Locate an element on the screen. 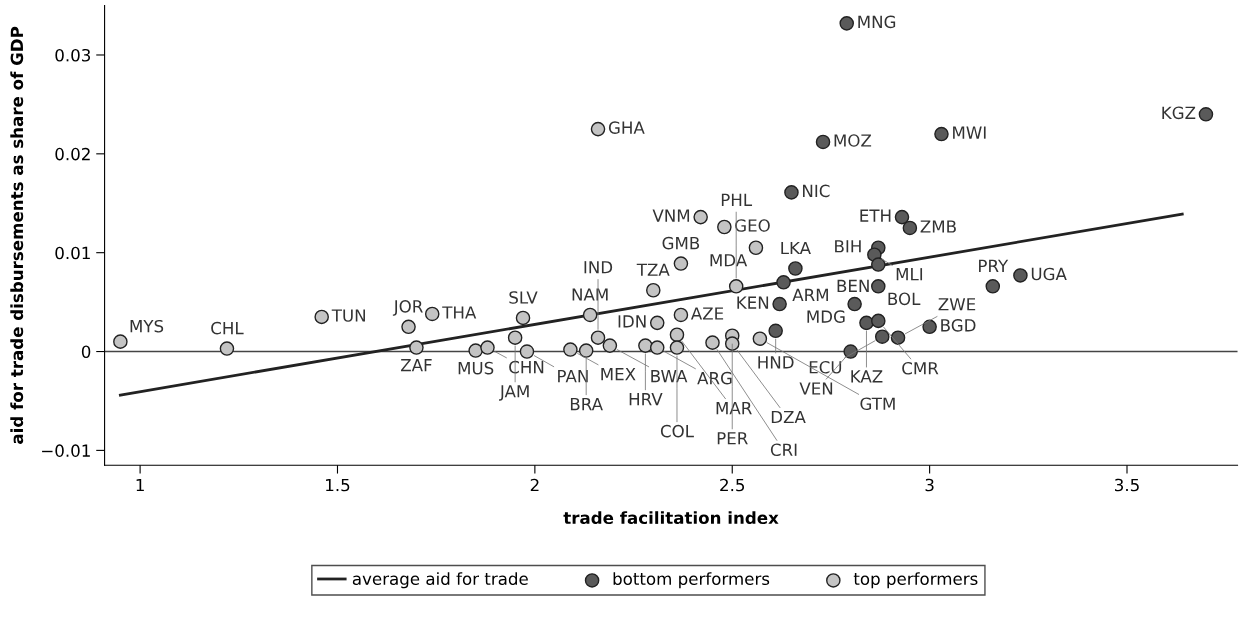 Image resolution: width=1245 pixels, height=617 pixels. legend-label: top performers is located at coordinates (915, 580).